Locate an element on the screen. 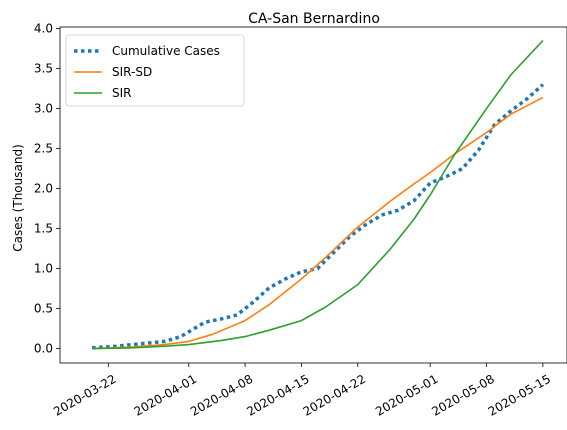 The width and height of the screenshot is (567, 430). legend-label: SIR-SD is located at coordinates (132, 72).